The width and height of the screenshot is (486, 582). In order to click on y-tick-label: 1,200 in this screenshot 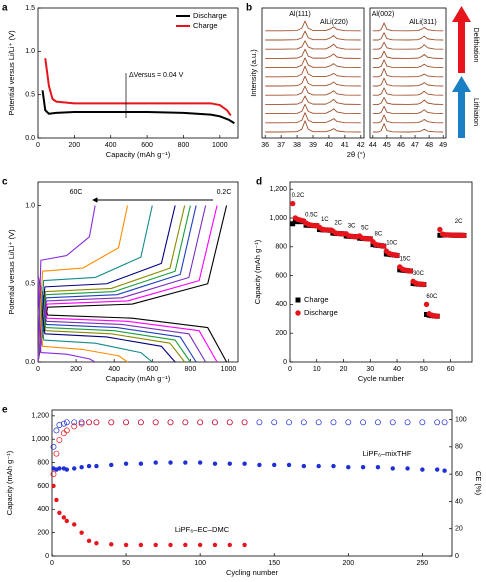, I will do `click(278, 189)`.